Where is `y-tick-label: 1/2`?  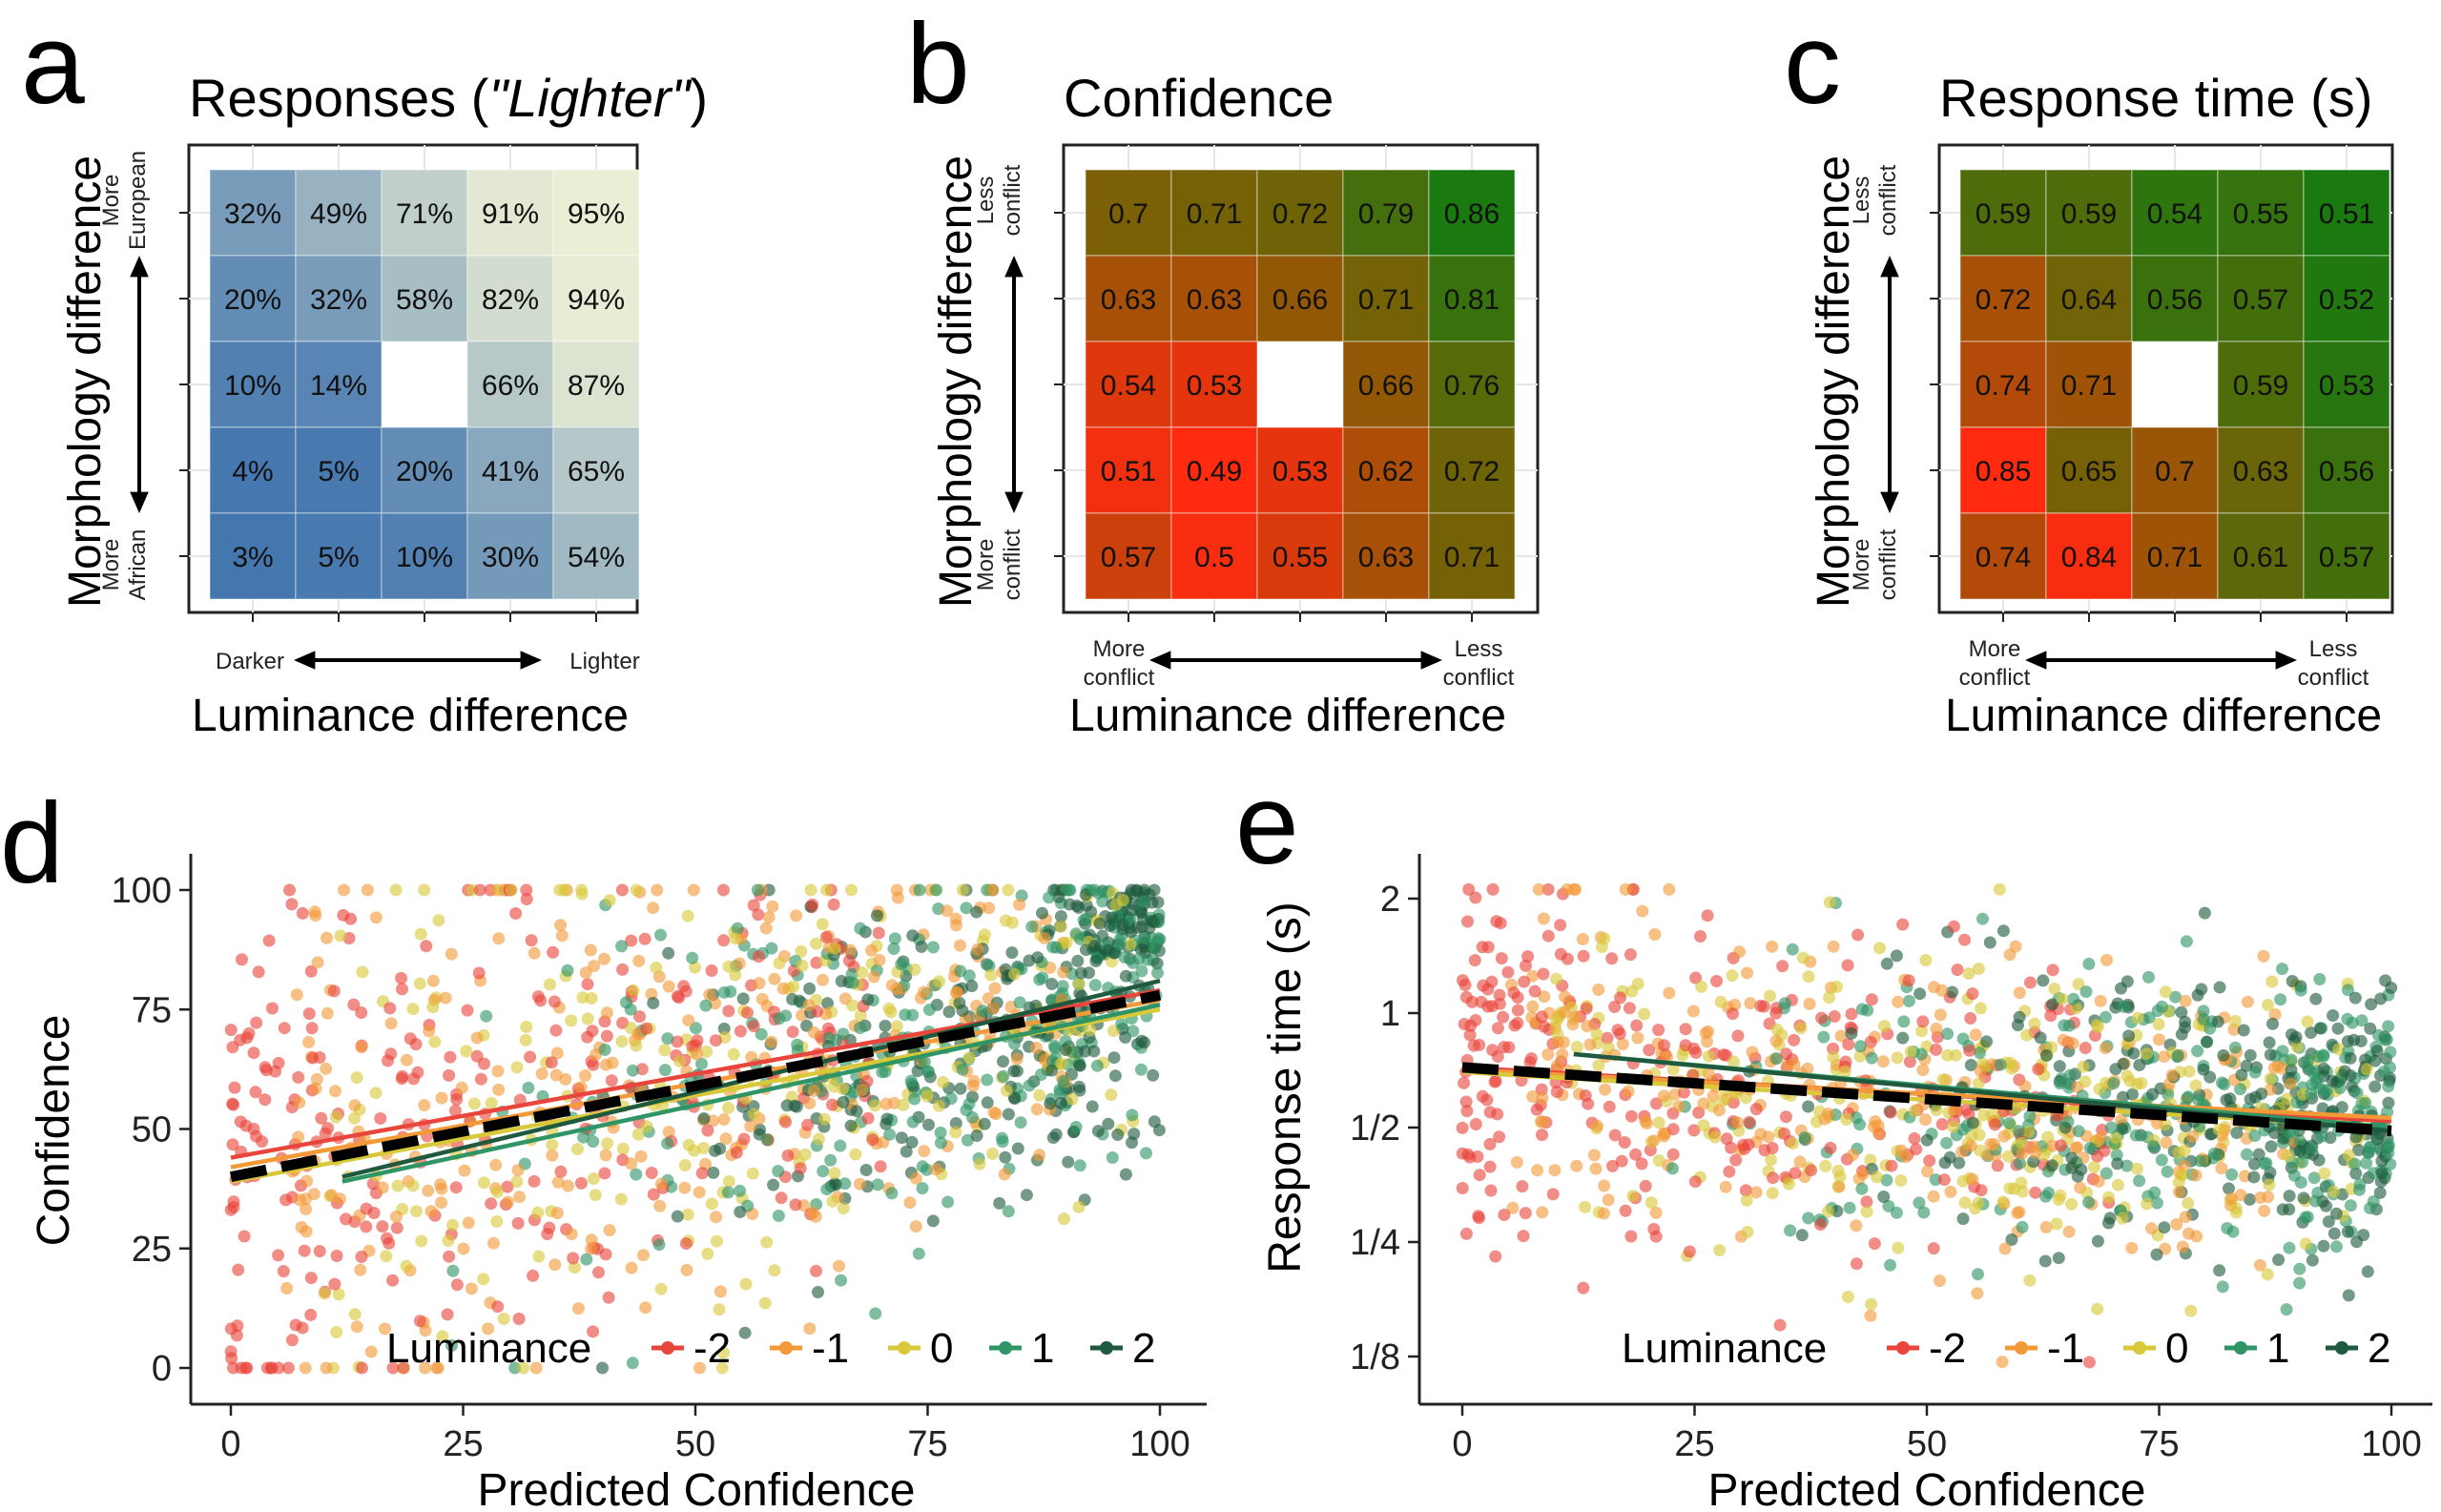 y-tick-label: 1/2 is located at coordinates (1375, 1128).